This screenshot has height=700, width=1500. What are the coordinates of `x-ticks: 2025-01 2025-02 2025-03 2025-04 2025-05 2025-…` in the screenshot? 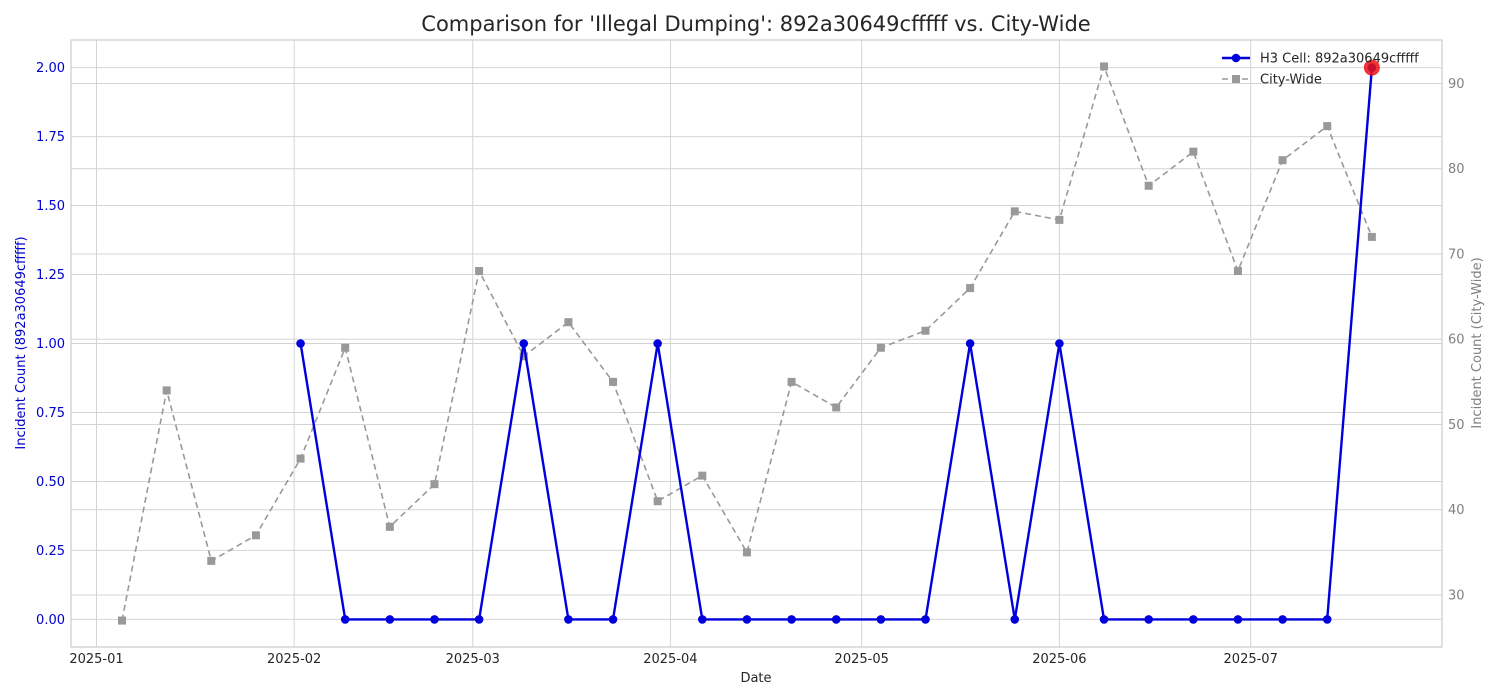 It's located at (673, 659).